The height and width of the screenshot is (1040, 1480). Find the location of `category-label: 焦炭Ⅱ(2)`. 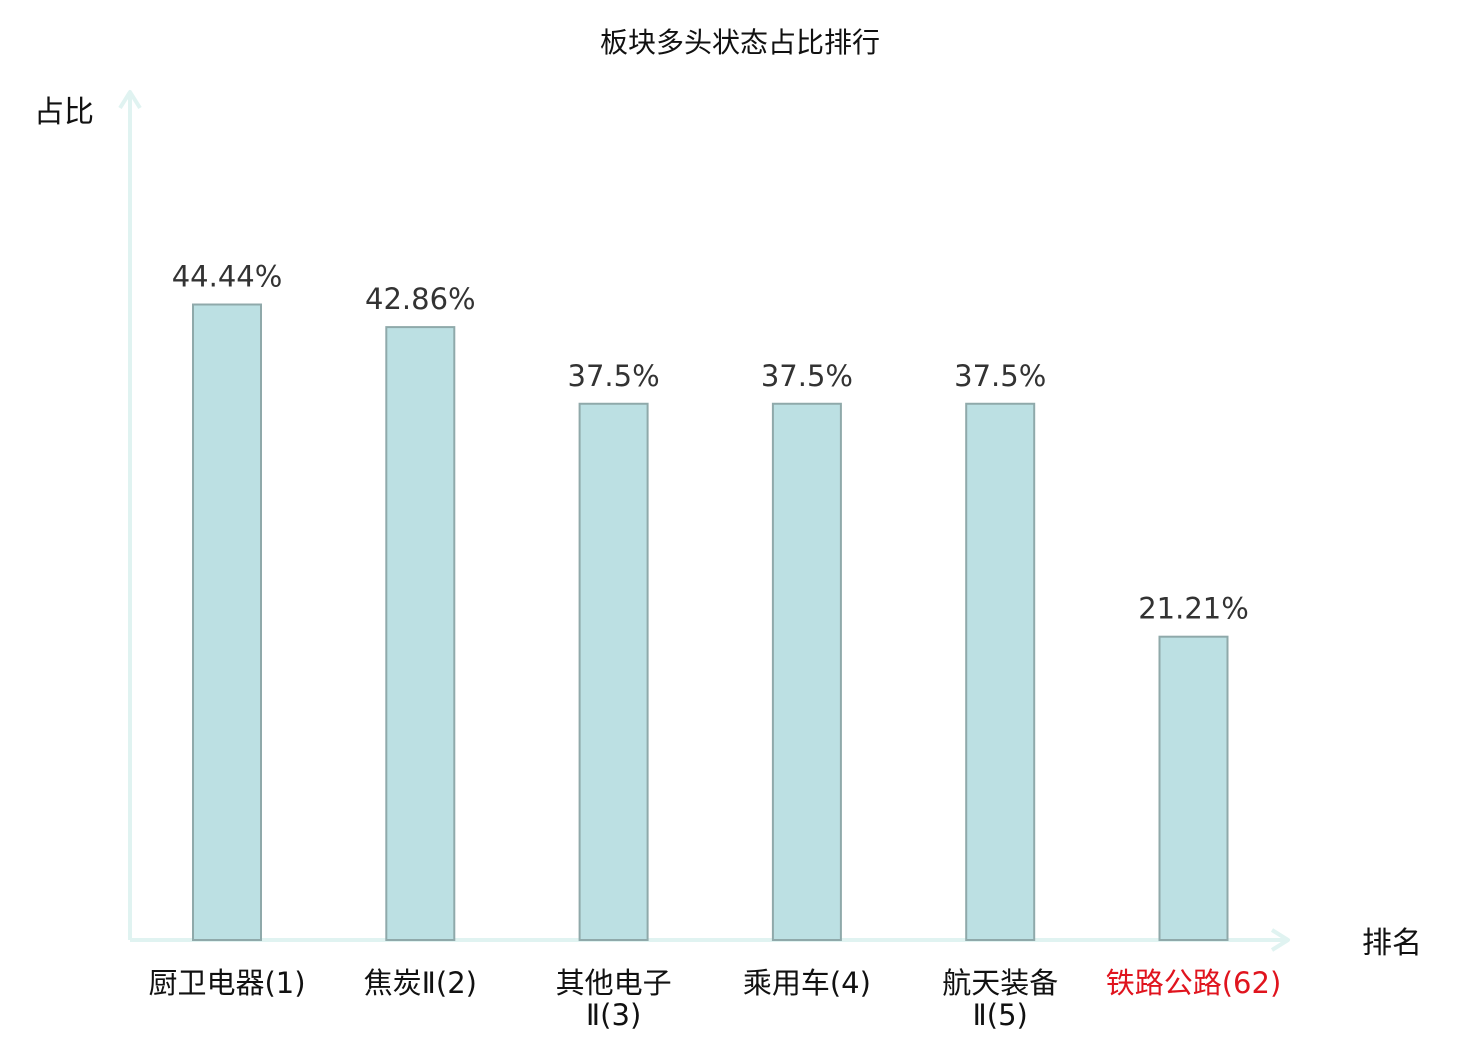

category-label: 焦炭Ⅱ(2) is located at coordinates (420, 983).